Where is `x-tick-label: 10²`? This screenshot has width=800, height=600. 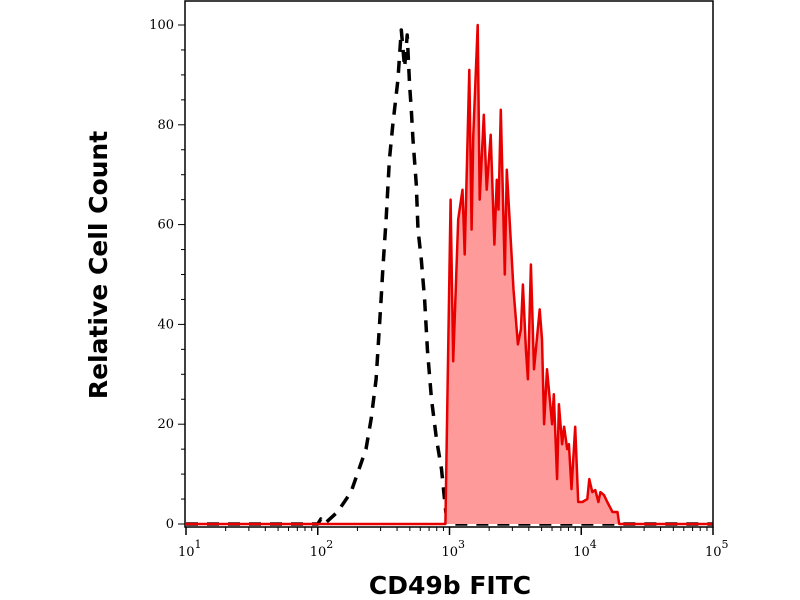 x-tick-label: 10² is located at coordinates (322, 549).